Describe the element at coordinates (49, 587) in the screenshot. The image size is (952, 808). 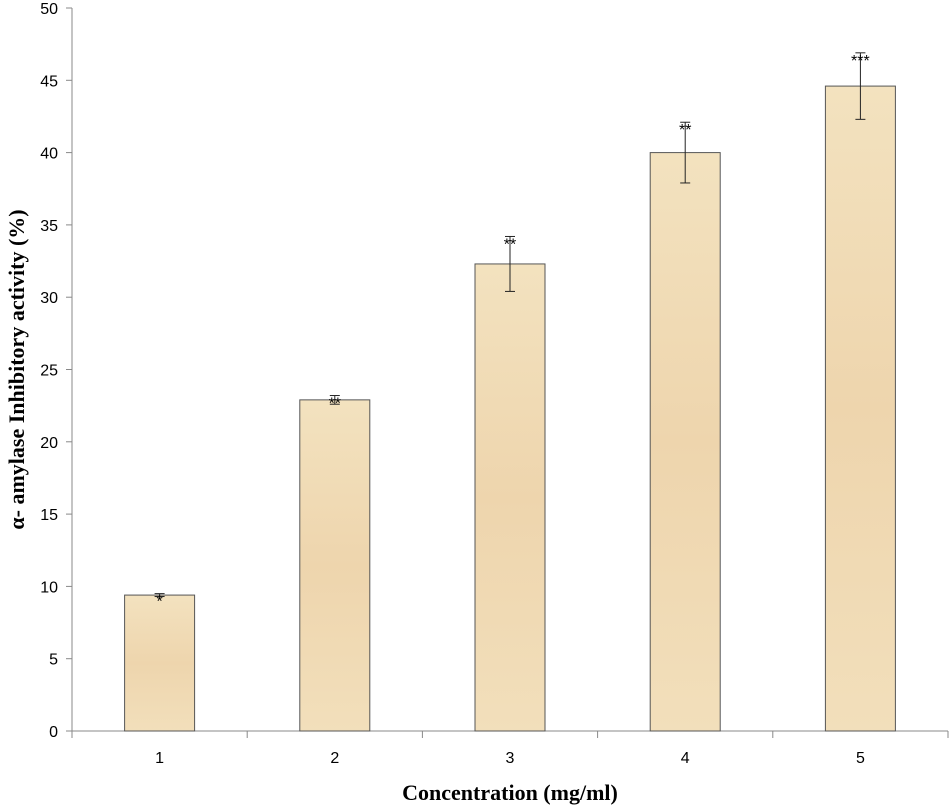
I see `y-tick-label: 10` at that location.